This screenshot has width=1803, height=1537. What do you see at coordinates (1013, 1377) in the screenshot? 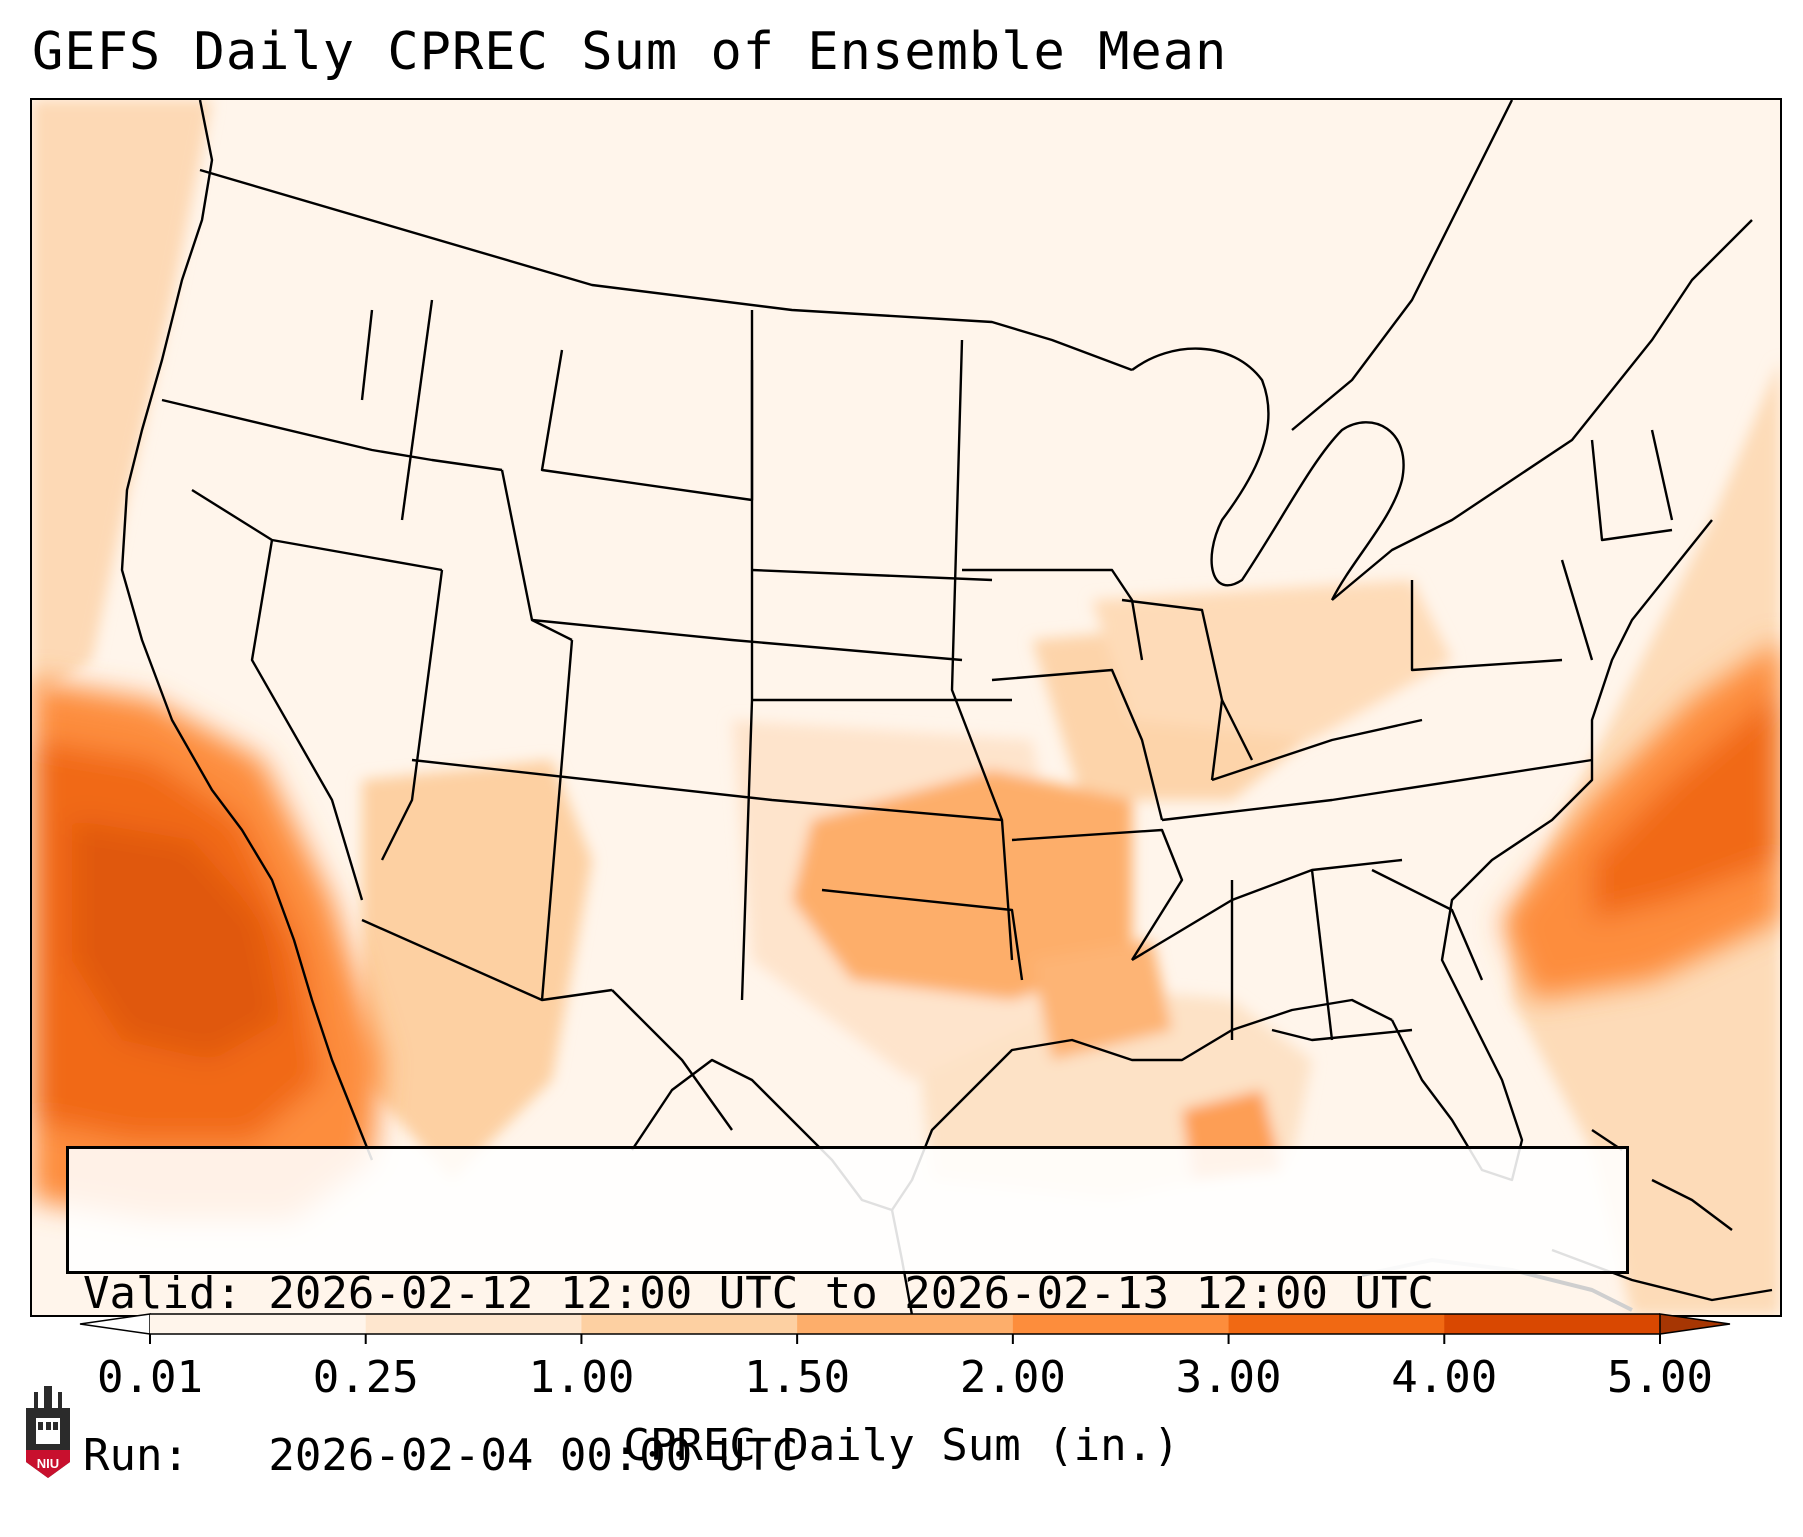
I see `colorbar-tick-label: 2.00` at bounding box center [1013, 1377].